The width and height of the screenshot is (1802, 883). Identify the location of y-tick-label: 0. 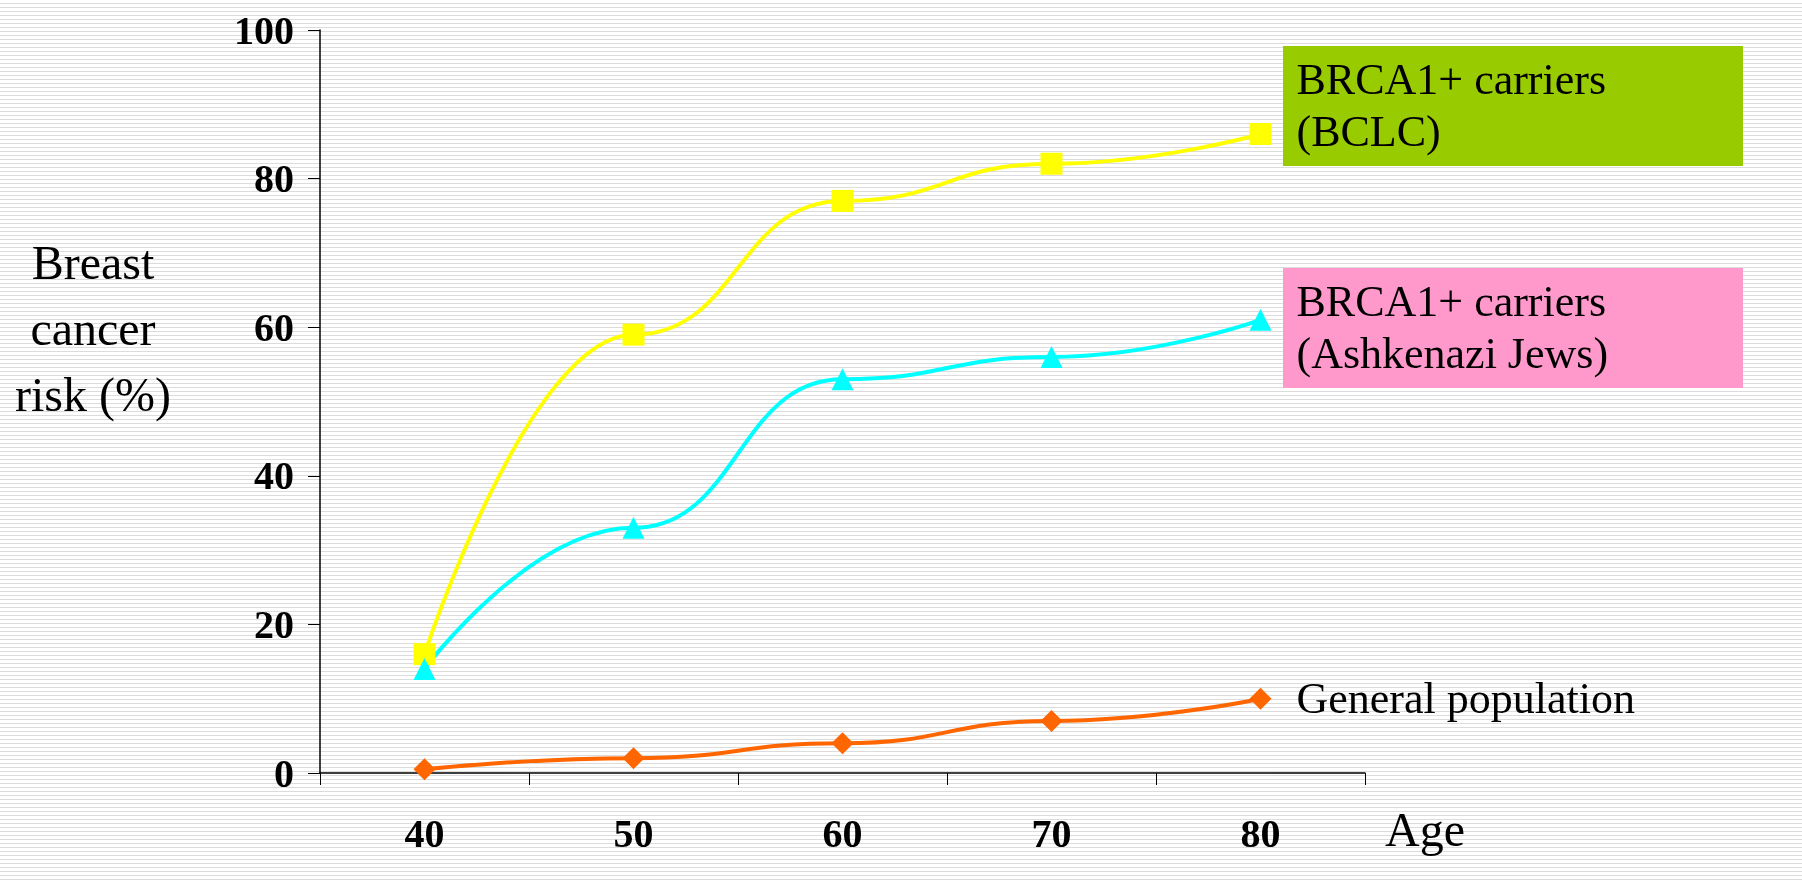
(284, 773).